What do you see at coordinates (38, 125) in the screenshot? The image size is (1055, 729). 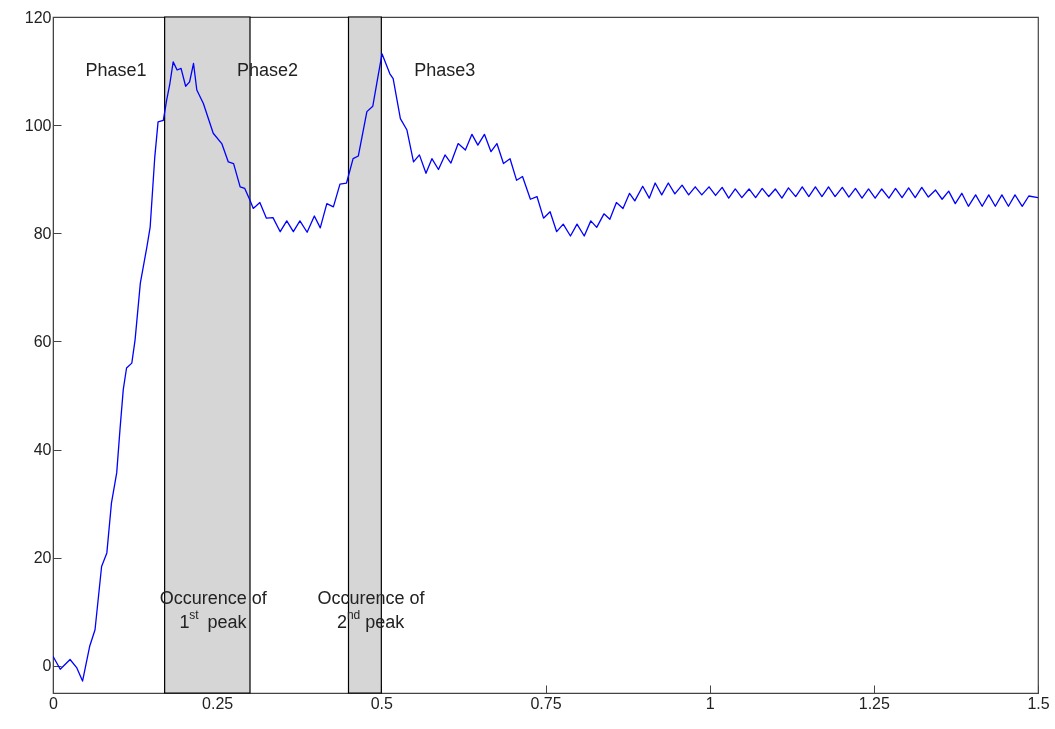 I see `y-tick-label: 100` at bounding box center [38, 125].